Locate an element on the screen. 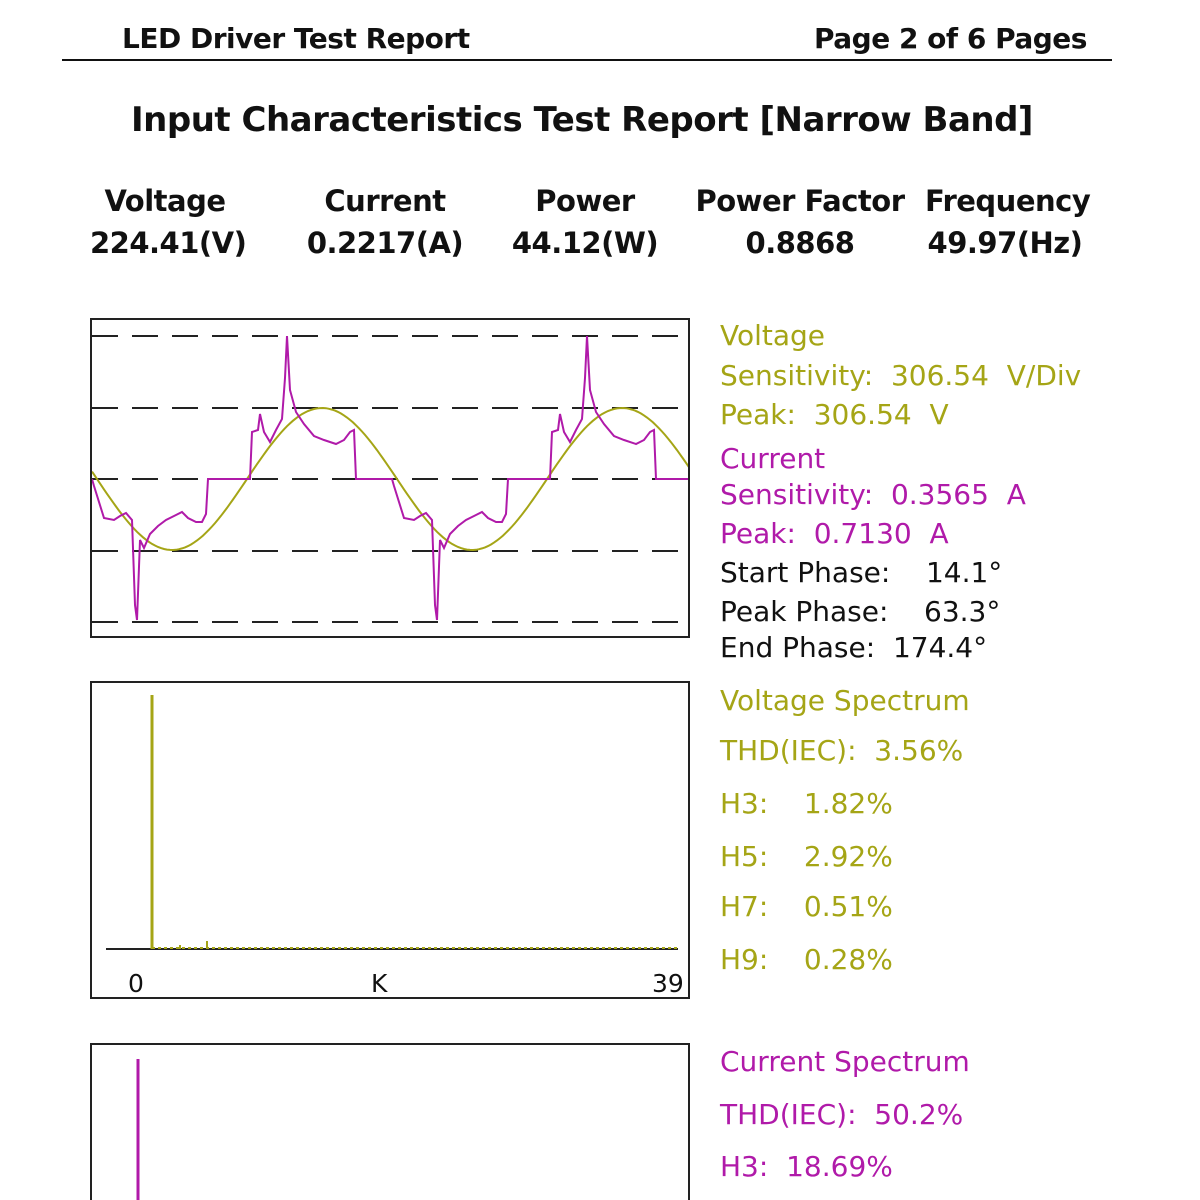 The height and width of the screenshot is (1200, 1200). measurement-label: Frequency is located at coordinates (1008, 201).